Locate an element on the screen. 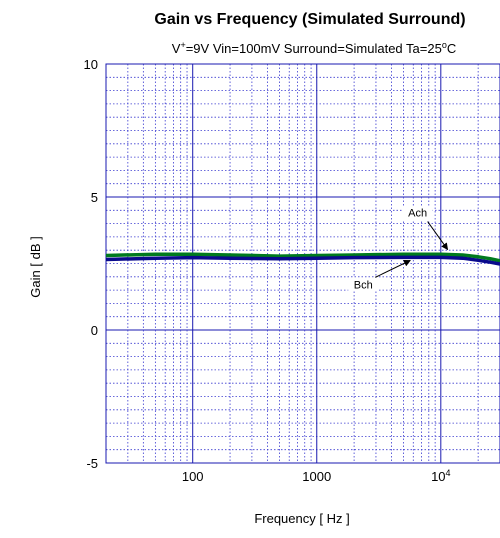  x-tick-label: 100 is located at coordinates (193, 476).